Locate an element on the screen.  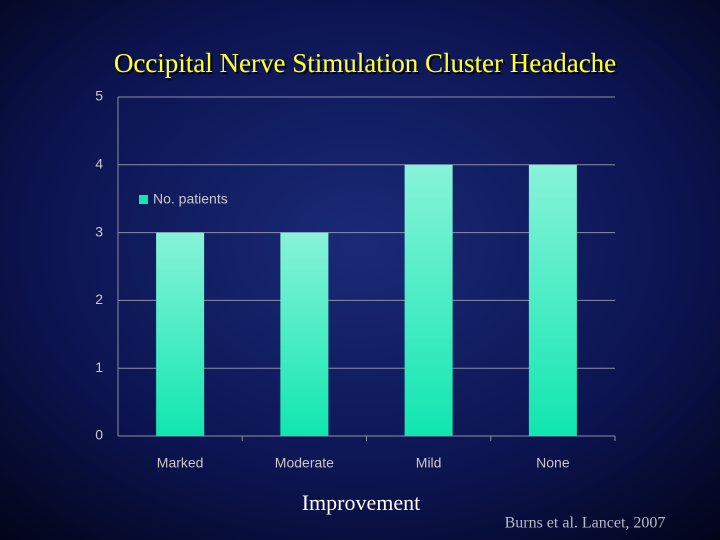
source: Burns et al. Lancet, 2007 is located at coordinates (585, 523).